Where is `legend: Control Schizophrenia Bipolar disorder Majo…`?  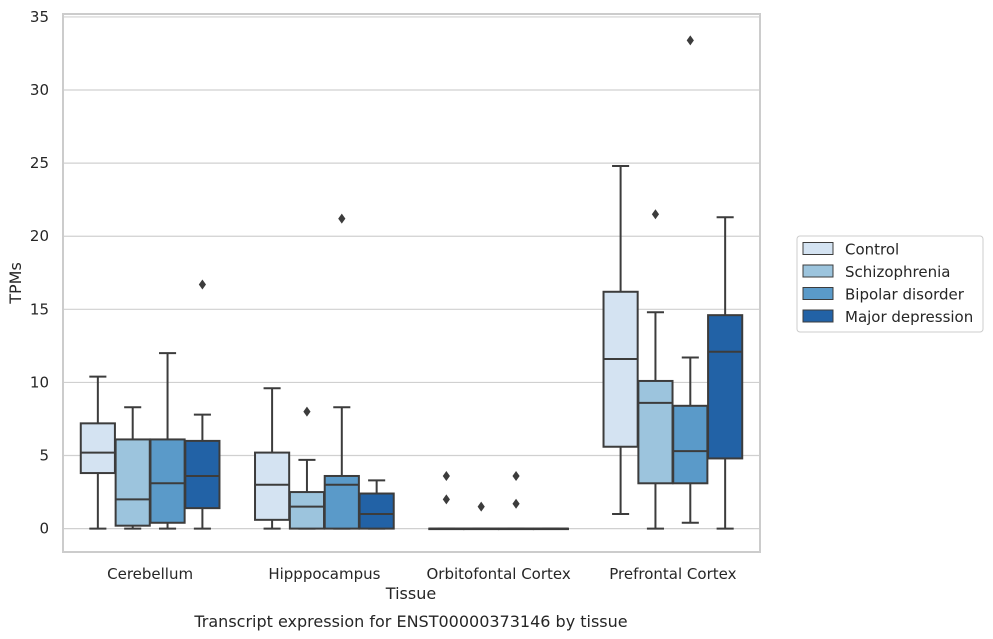
legend: Control Schizophrenia Bipolar disorder Majo… is located at coordinates (890, 284).